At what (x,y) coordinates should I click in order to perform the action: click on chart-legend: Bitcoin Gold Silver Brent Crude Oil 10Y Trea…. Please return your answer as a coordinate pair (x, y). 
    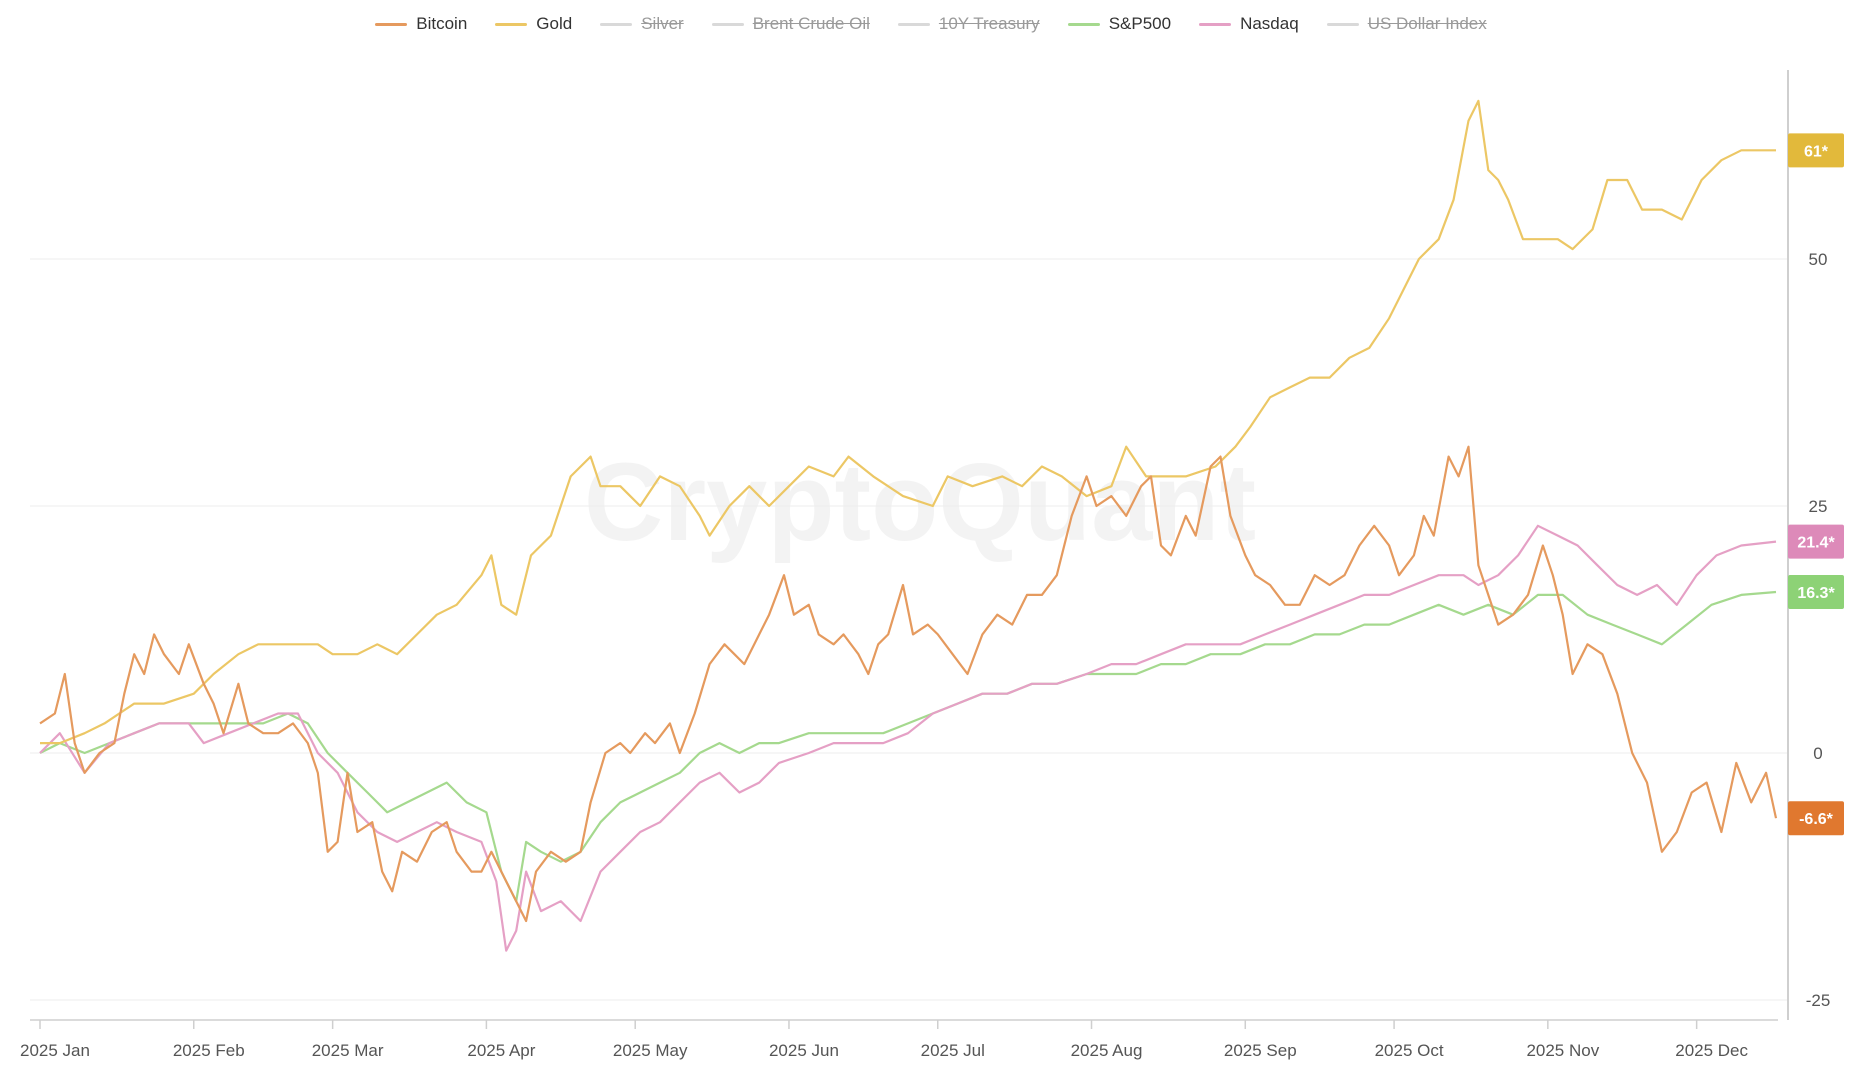
    Looking at the image, I should click on (931, 24).